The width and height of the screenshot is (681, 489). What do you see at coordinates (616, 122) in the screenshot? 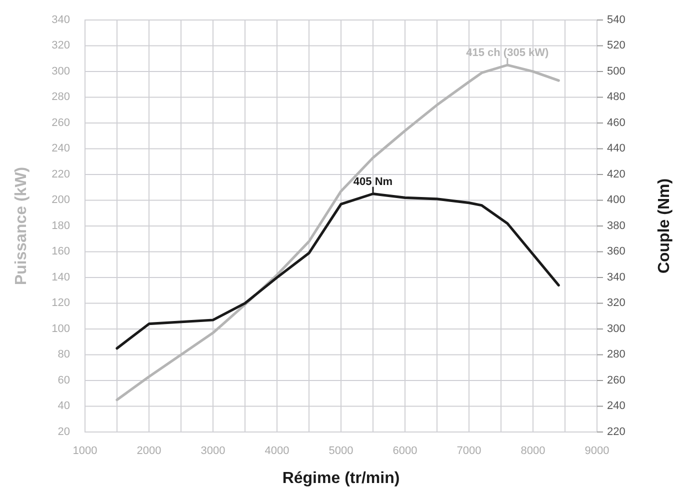
I see `y2-tick-label: 460` at bounding box center [616, 122].